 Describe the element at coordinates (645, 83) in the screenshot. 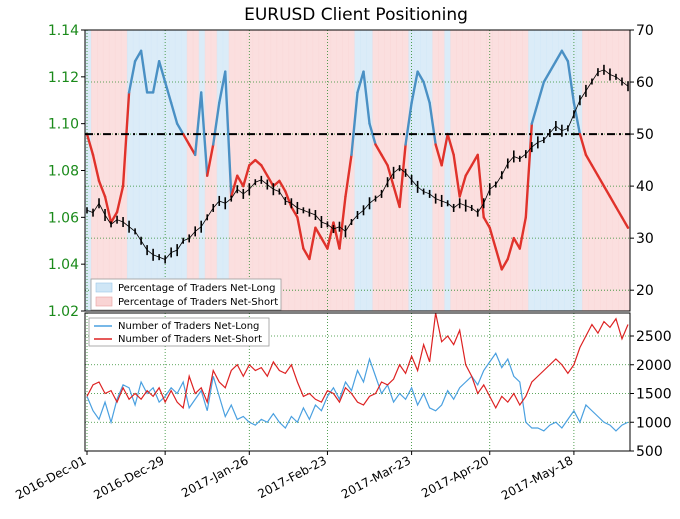

I see `y-right-tick-label: 60` at that location.